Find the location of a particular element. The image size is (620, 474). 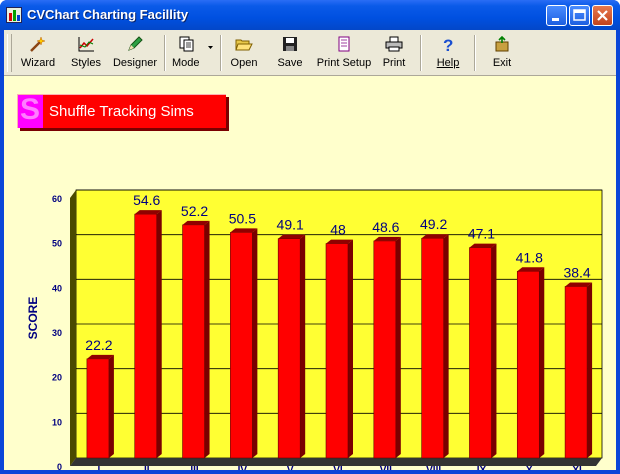

data-label: 47.1 is located at coordinates (481, 234).